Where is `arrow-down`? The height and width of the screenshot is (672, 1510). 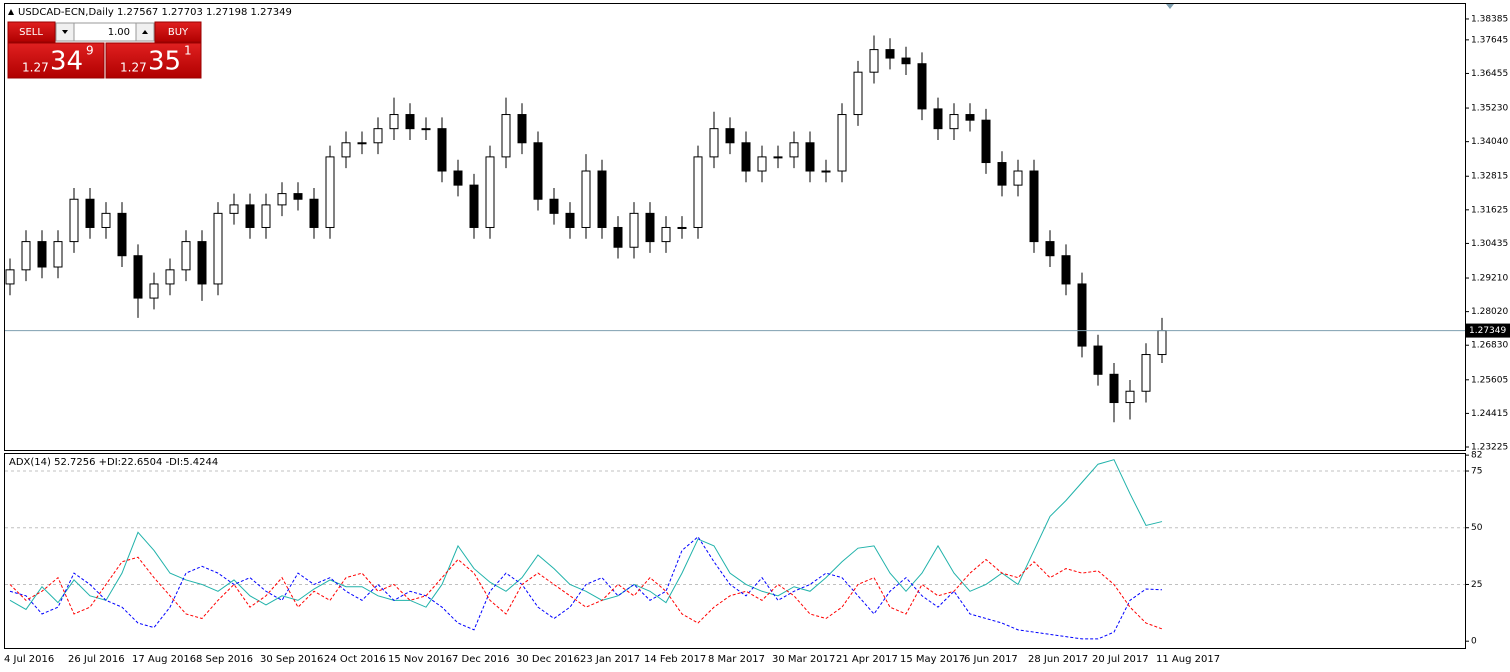 arrow-down is located at coordinates (65, 32).